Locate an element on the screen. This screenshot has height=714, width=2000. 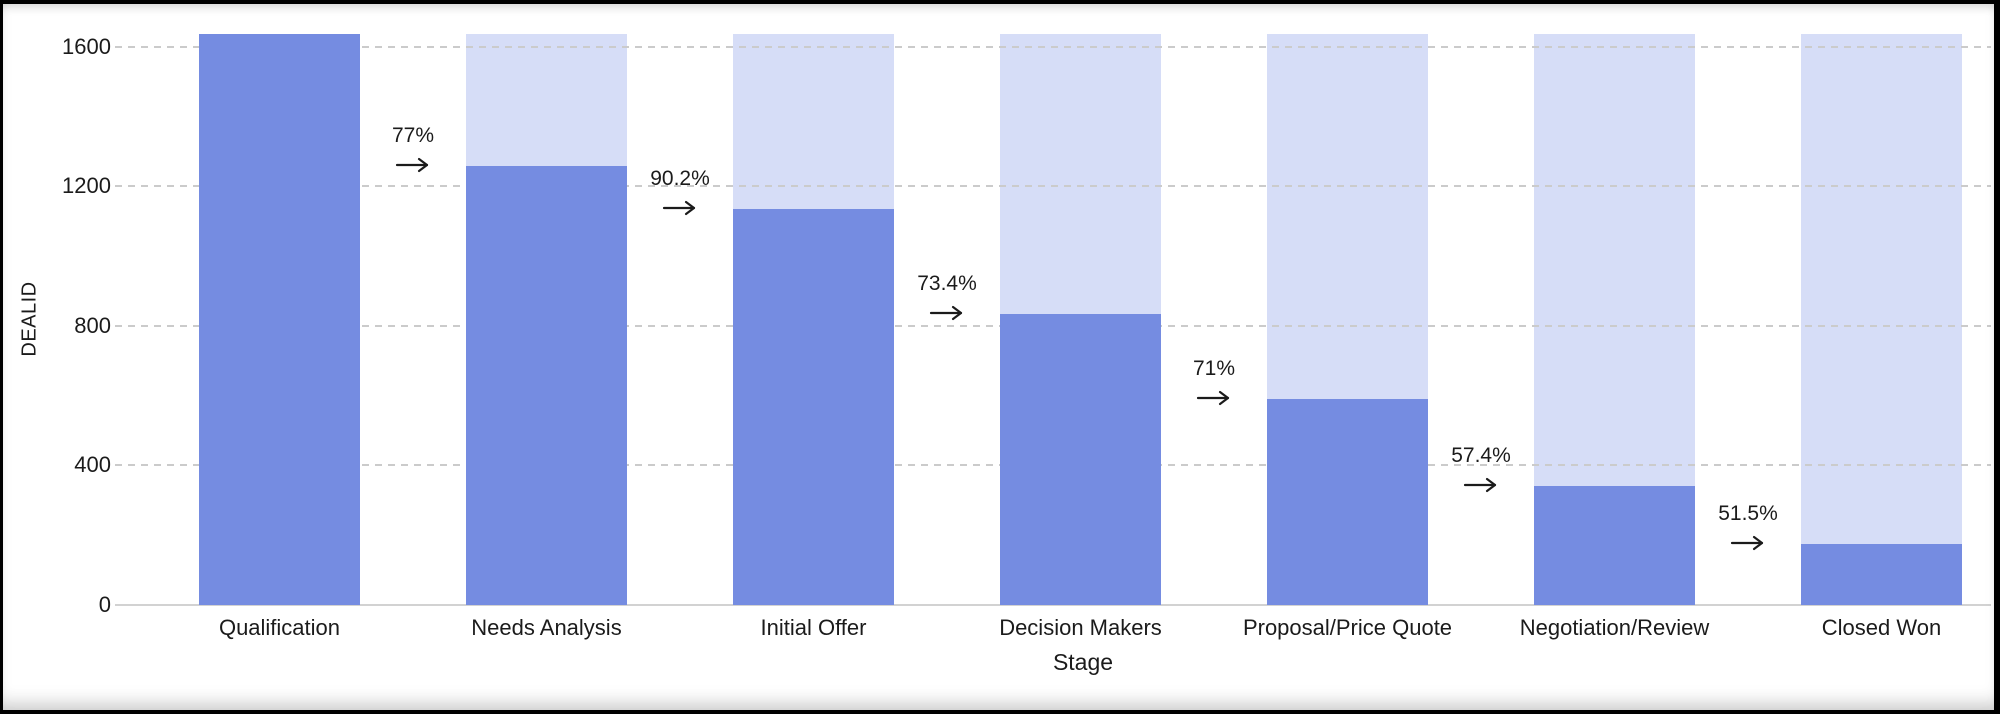
x-category-label: Initial Offer is located at coordinates (813, 627).